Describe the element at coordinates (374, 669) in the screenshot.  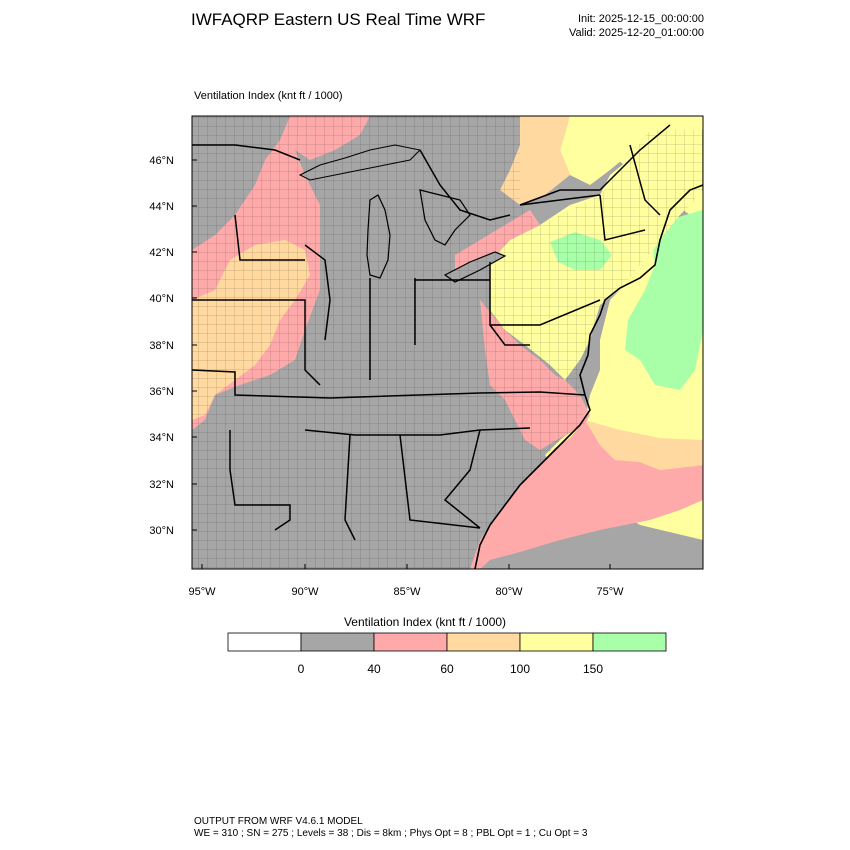
I see `legend-label: 40` at that location.